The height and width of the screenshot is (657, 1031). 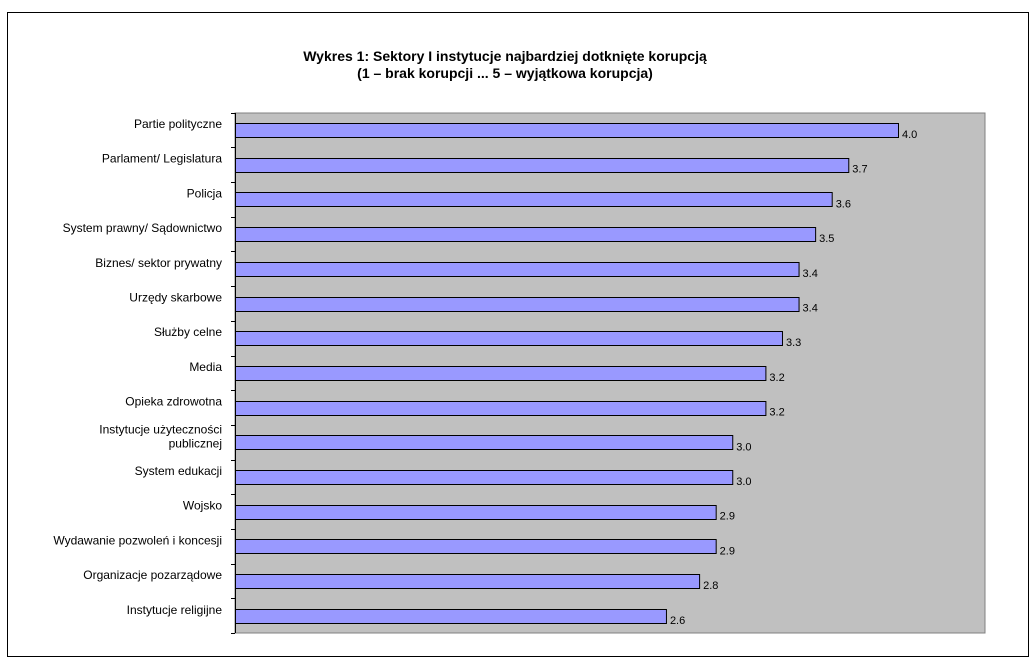 I want to click on category-label: Parlament/ Legislatura, so click(x=162, y=159).